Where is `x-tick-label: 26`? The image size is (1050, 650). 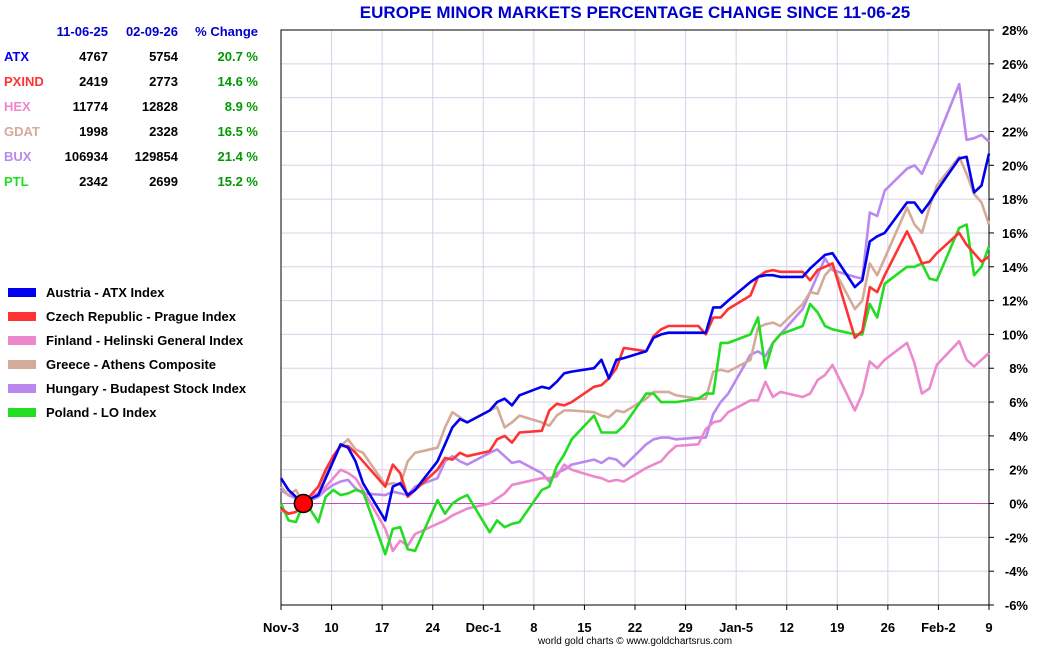
x-tick-label: 26 is located at coordinates (888, 627).